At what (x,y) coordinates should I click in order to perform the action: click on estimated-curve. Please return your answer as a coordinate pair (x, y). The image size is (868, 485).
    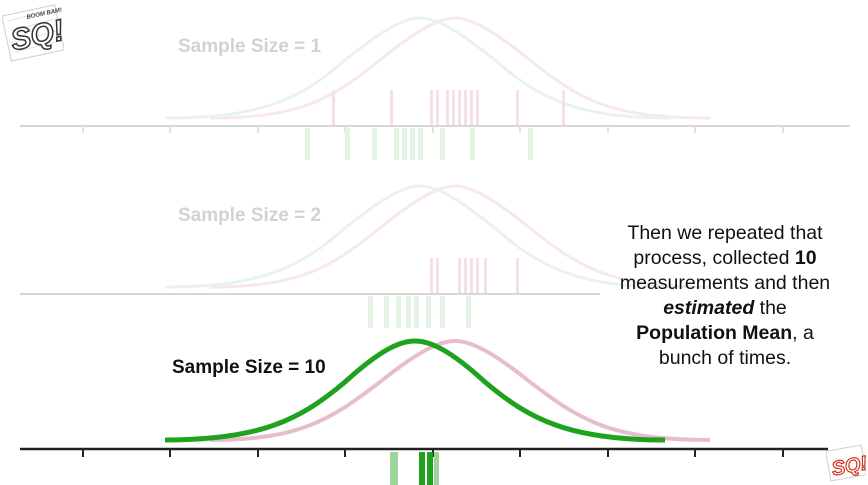
    Looking at the image, I should click on (415, 390).